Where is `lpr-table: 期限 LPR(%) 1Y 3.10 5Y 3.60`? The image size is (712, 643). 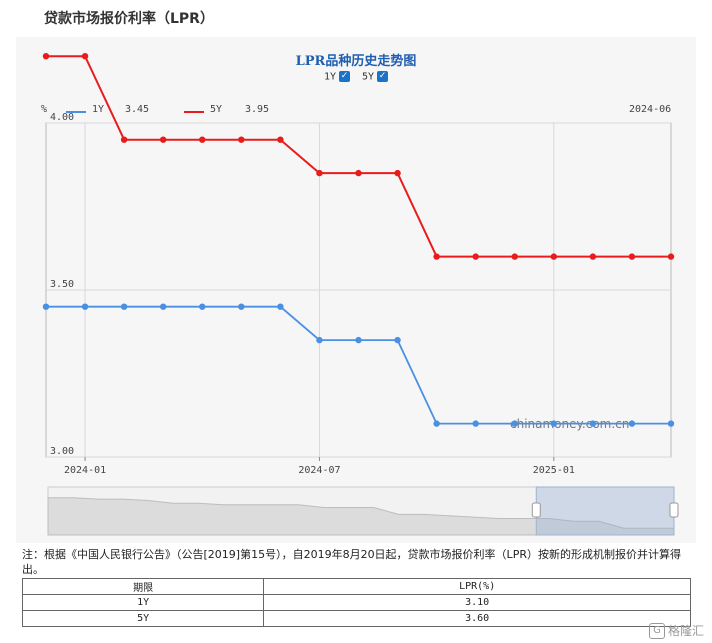 lpr-table: 期限 LPR(%) 1Y 3.10 5Y 3.60 is located at coordinates (356, 602).